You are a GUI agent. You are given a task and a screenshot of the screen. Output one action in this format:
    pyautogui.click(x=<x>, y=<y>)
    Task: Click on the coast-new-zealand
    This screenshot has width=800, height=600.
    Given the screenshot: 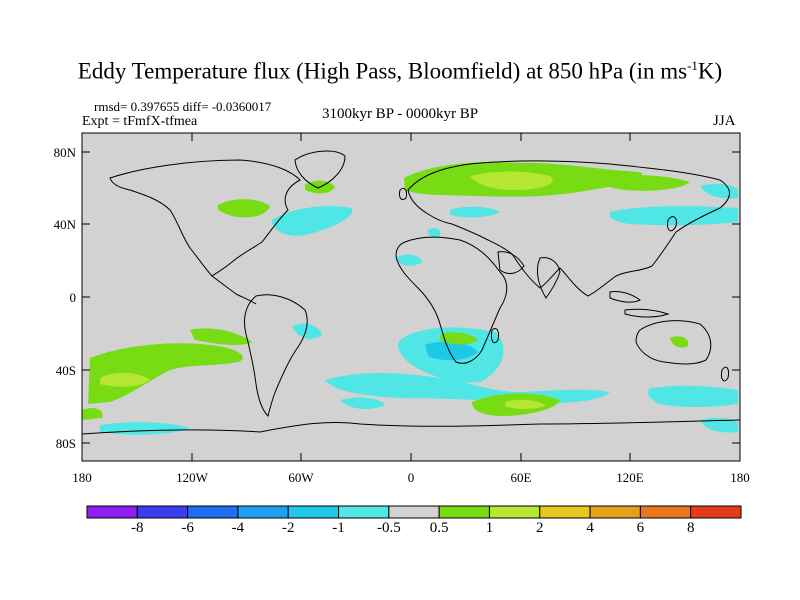 What is the action you would take?
    pyautogui.click(x=725, y=374)
    